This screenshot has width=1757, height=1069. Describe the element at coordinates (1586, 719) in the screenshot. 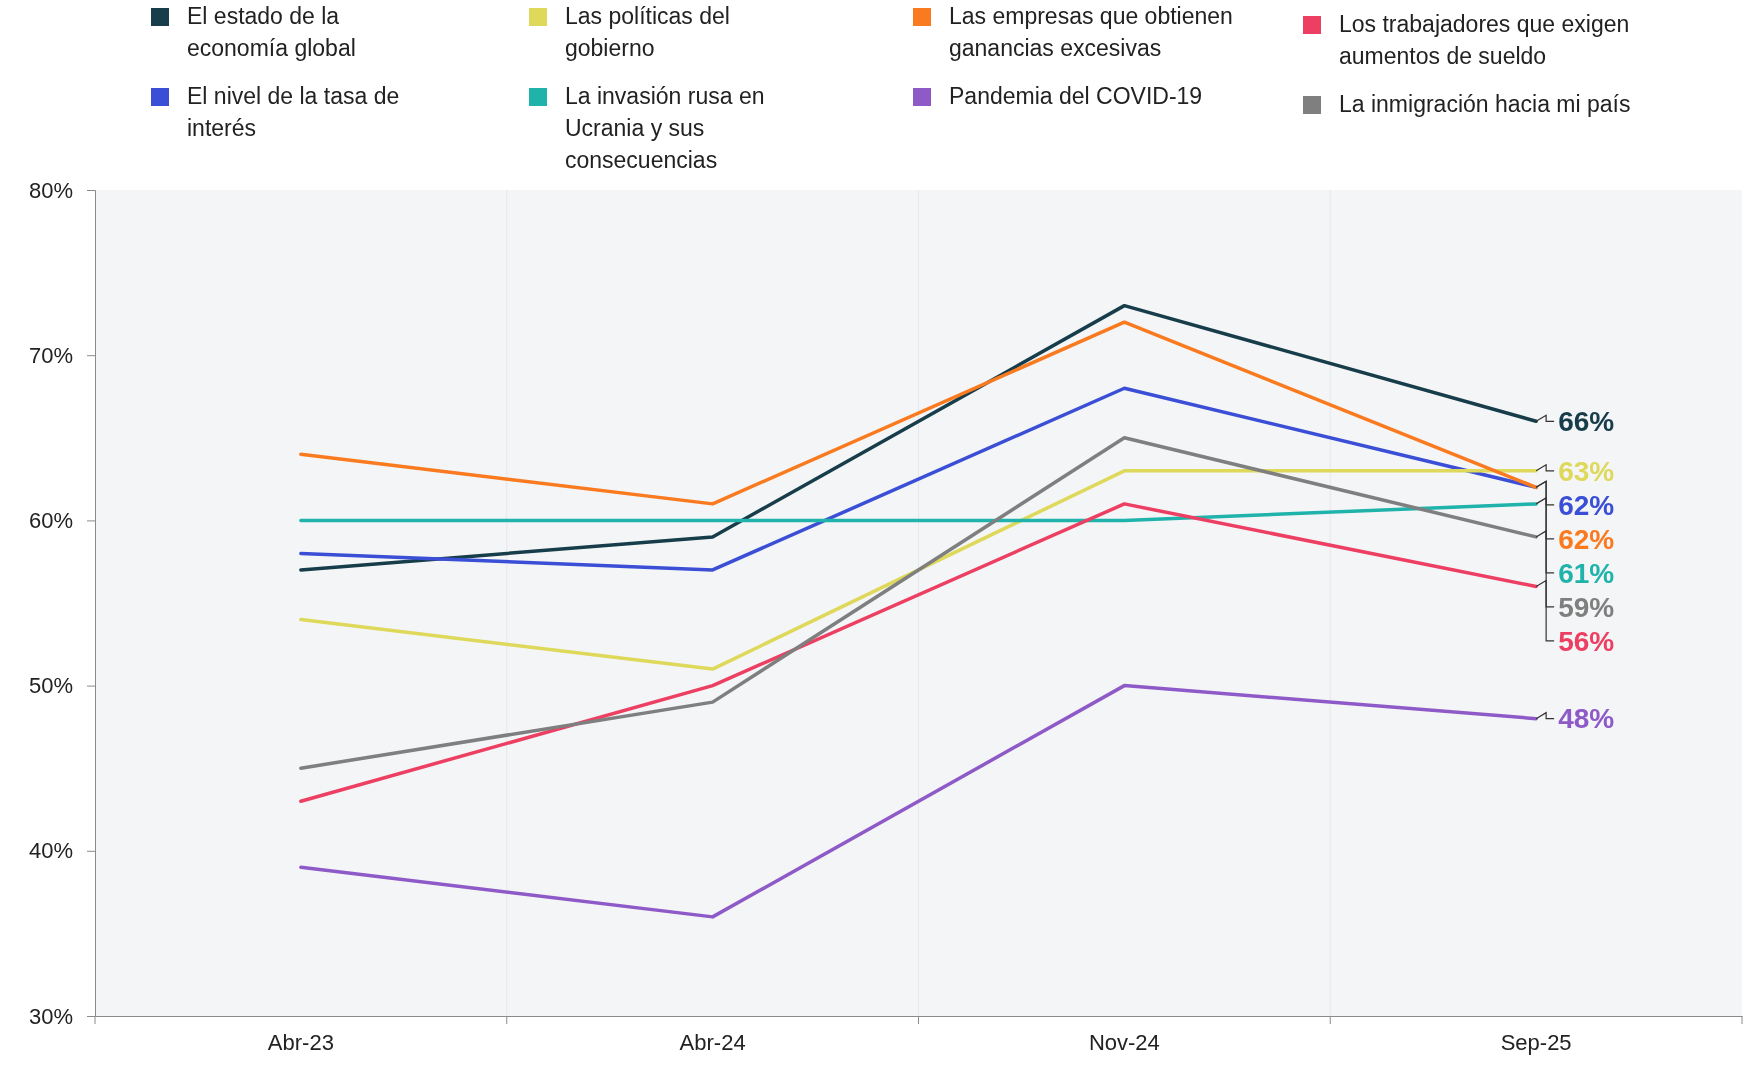

I see `data-label: 48%` at that location.